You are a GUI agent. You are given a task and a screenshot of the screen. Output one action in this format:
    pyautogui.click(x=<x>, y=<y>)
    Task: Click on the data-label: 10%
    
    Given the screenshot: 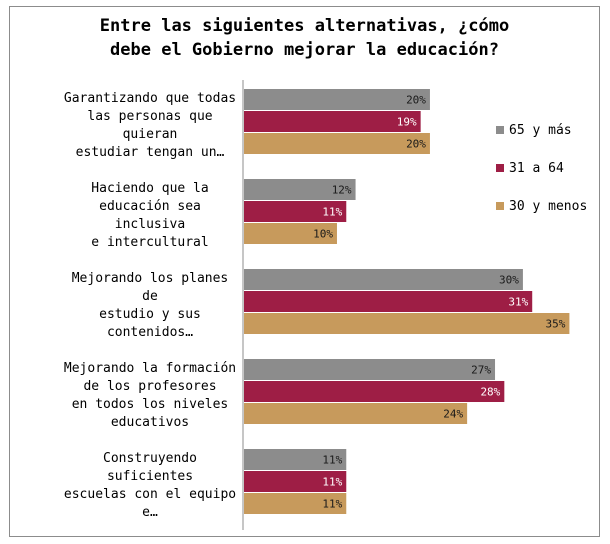 What is the action you would take?
    pyautogui.click(x=323, y=234)
    